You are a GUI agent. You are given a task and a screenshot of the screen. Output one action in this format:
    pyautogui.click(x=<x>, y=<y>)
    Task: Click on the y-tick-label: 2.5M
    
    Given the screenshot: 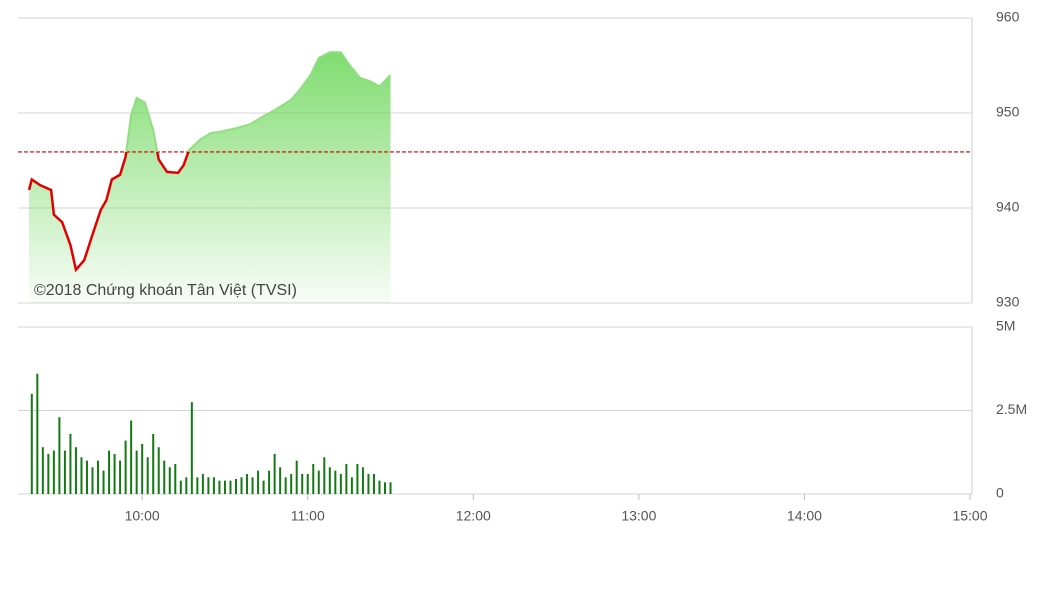 What is the action you would take?
    pyautogui.click(x=1011, y=409)
    